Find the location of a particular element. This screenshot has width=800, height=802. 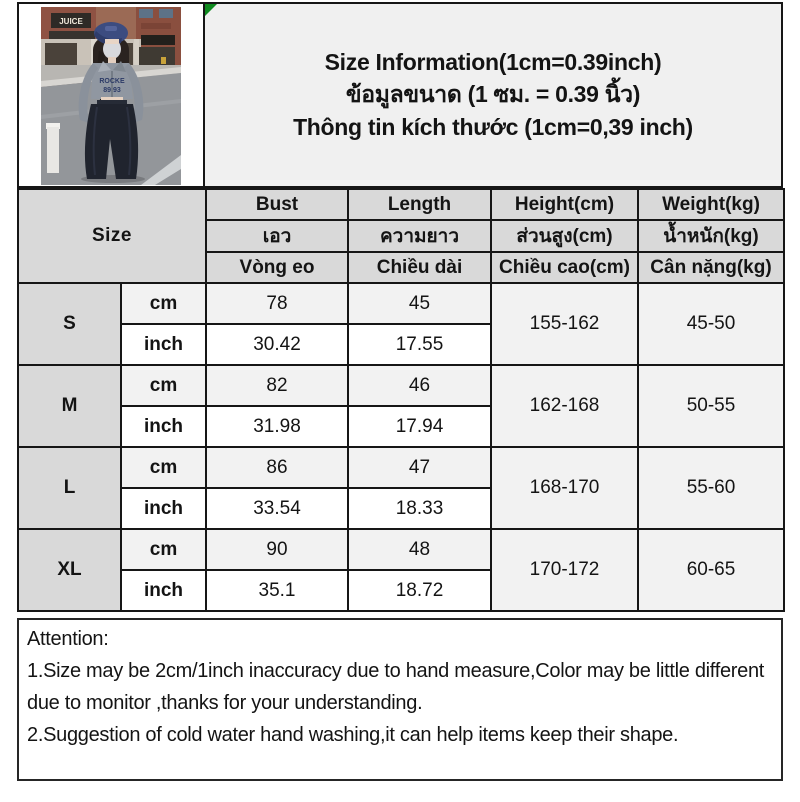

size-header-cell: Size is located at coordinates (112, 236).